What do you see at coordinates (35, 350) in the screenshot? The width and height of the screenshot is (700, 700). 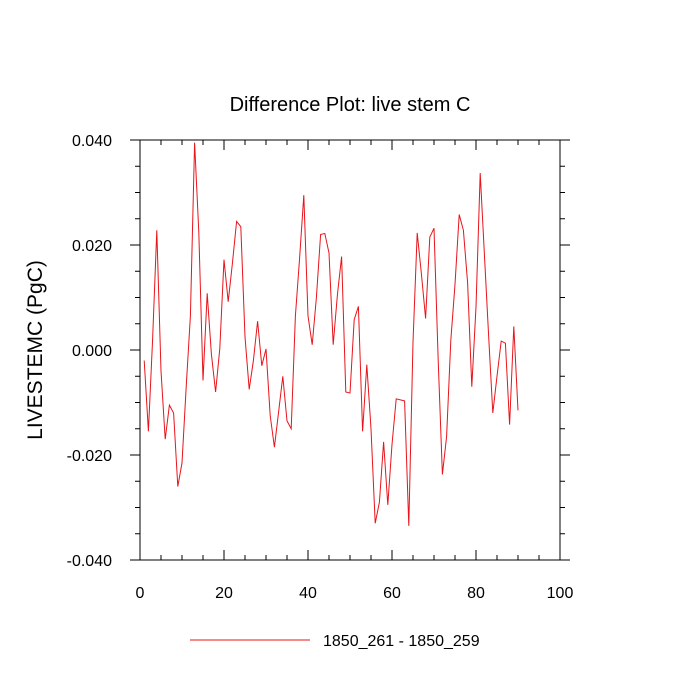 I see `y-axis-label: LIVESTEMC (PgC)` at bounding box center [35, 350].